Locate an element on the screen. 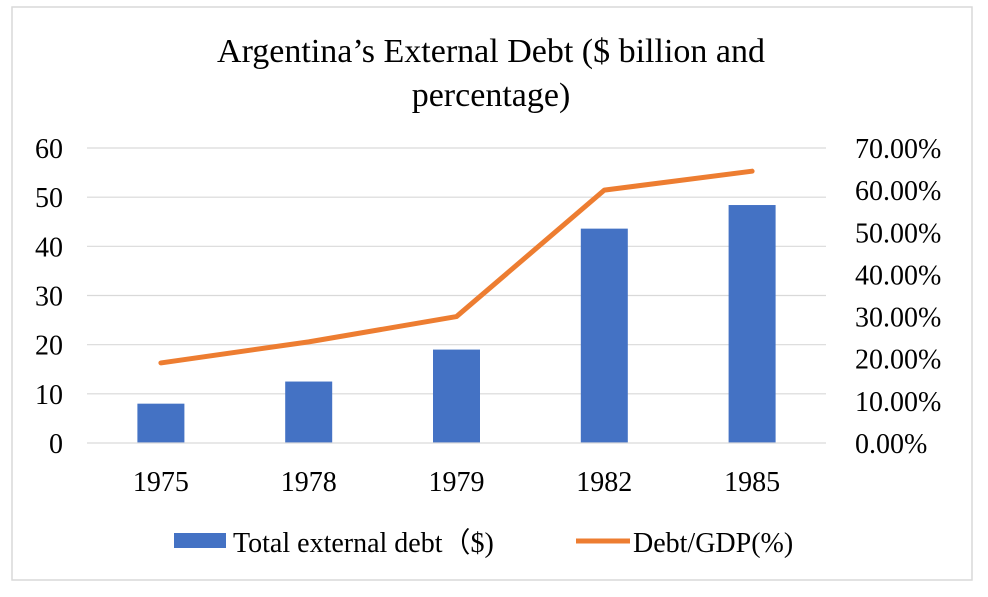 The height and width of the screenshot is (597, 988). right-axis-tick-label: 50.00% is located at coordinates (898, 233).